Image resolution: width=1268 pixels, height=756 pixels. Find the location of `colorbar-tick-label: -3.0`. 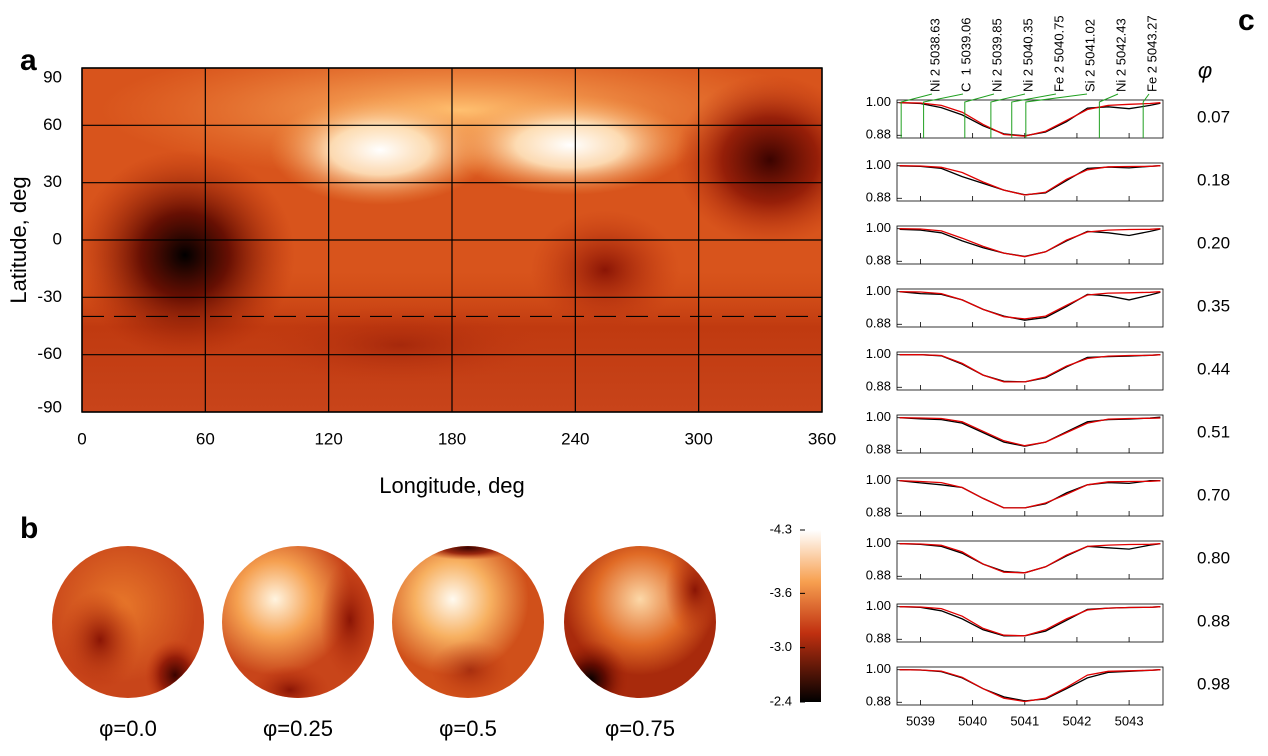

colorbar-tick-label: -3.0 is located at coordinates (781, 646).